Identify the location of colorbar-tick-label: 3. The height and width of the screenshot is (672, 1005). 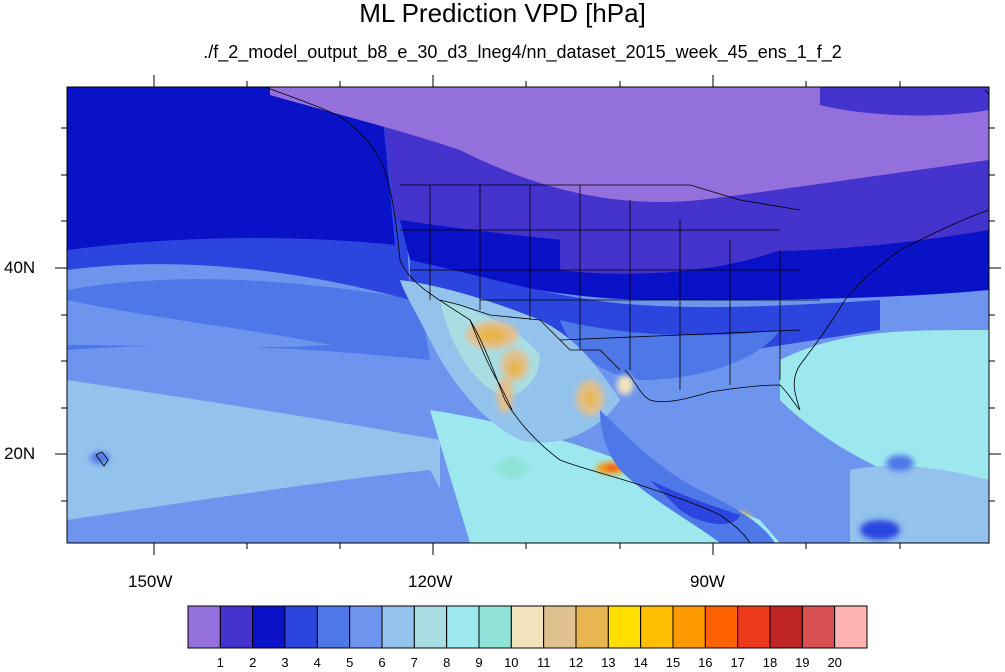
(285, 662).